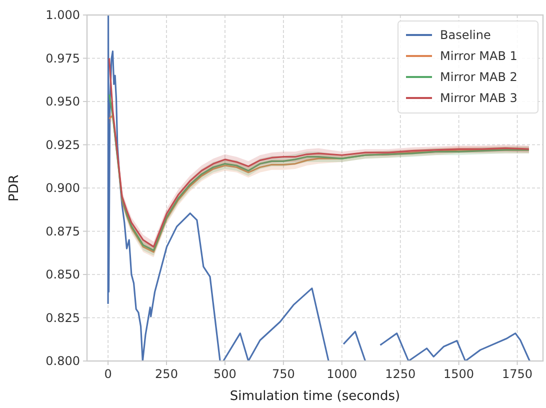  What do you see at coordinates (315, 396) in the screenshot?
I see `x-axis-title: Simulation time (seconds)` at bounding box center [315, 396].